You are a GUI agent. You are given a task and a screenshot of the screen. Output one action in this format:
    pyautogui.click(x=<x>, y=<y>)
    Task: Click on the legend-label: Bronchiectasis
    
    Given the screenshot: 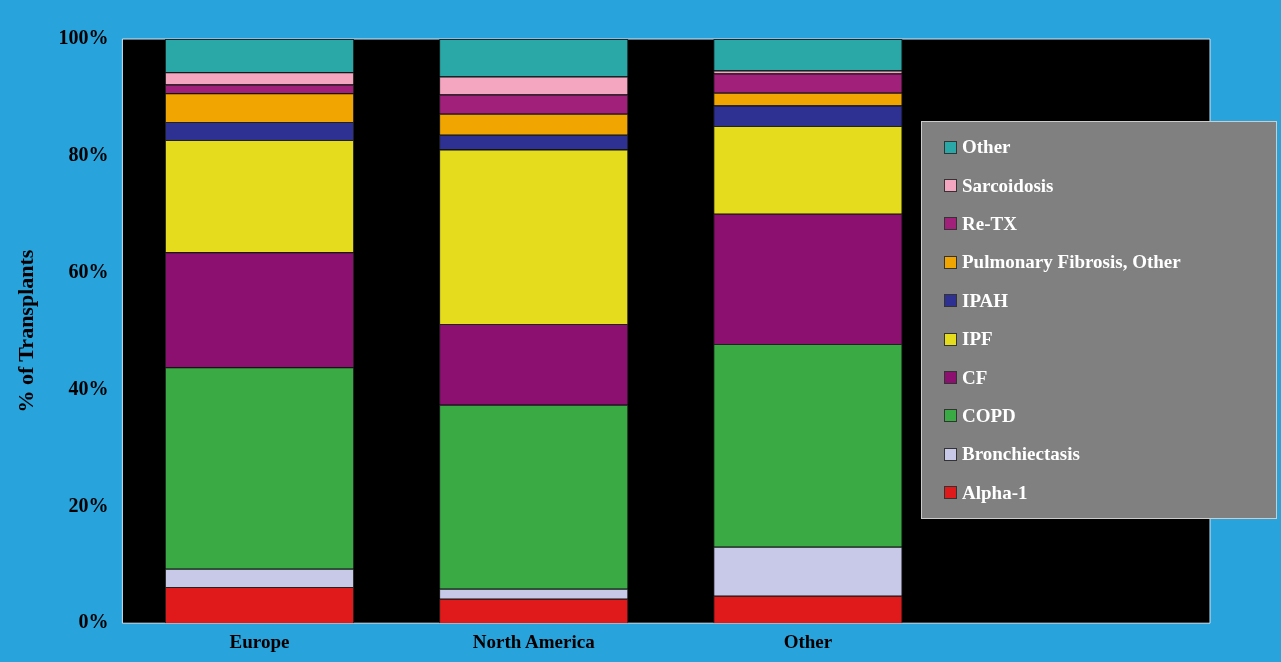 What is the action you would take?
    pyautogui.click(x=1021, y=454)
    